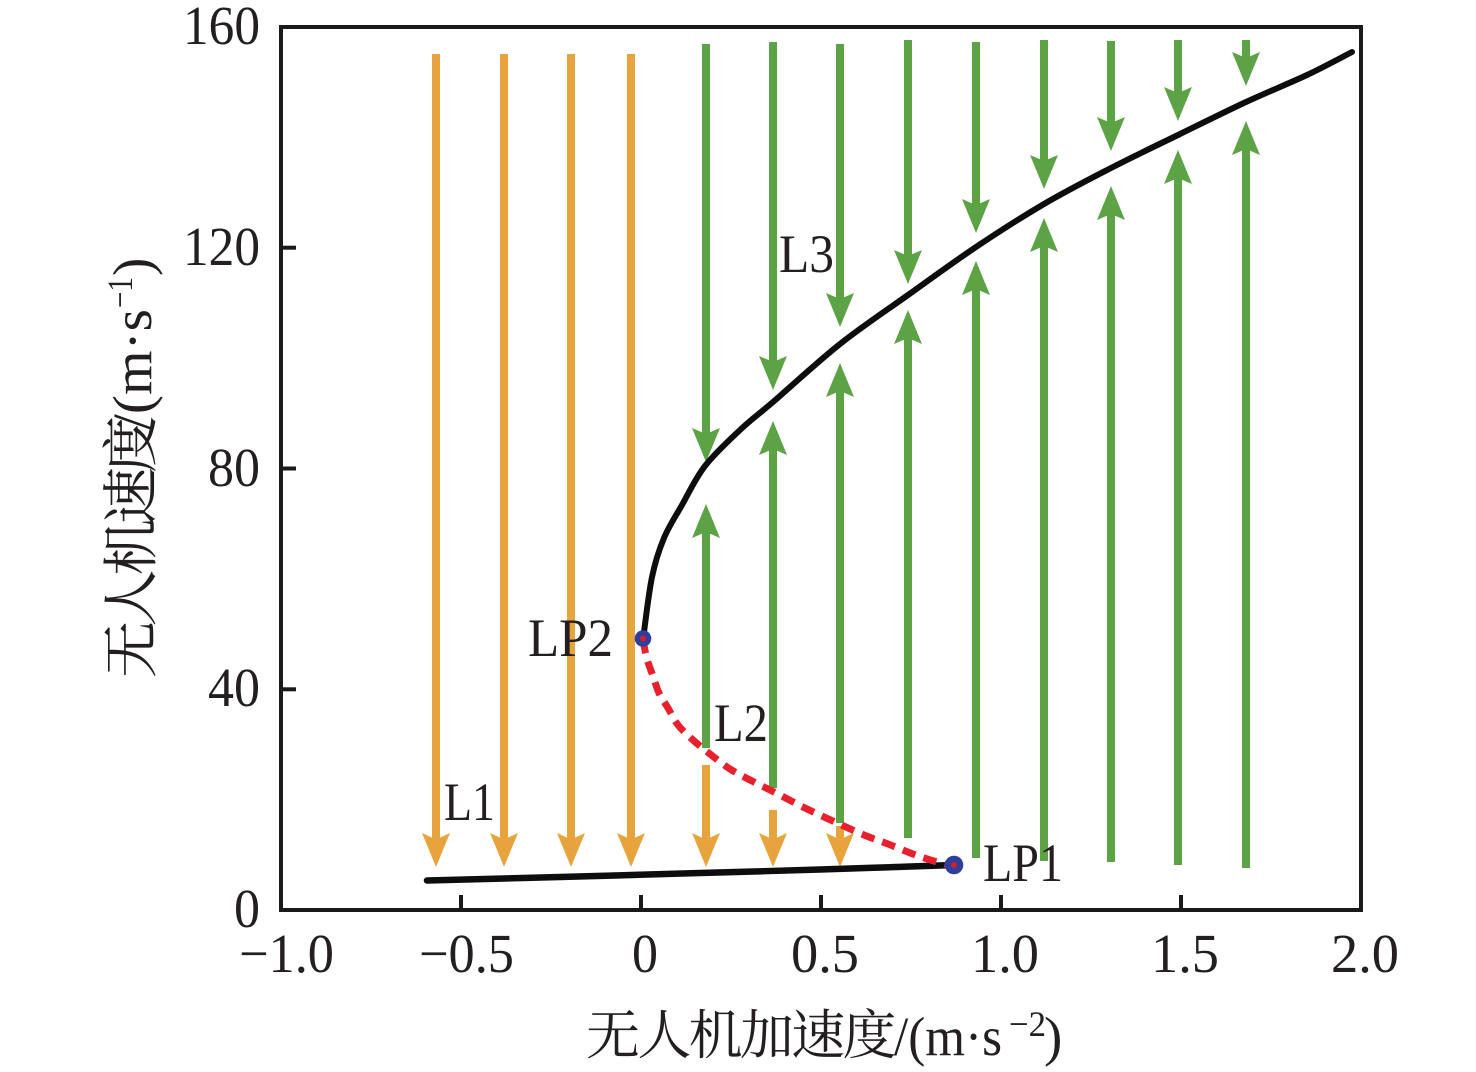 The height and width of the screenshot is (1072, 1476). Describe the element at coordinates (286, 953) in the screenshot. I see `svg-text: −1.0` at that location.